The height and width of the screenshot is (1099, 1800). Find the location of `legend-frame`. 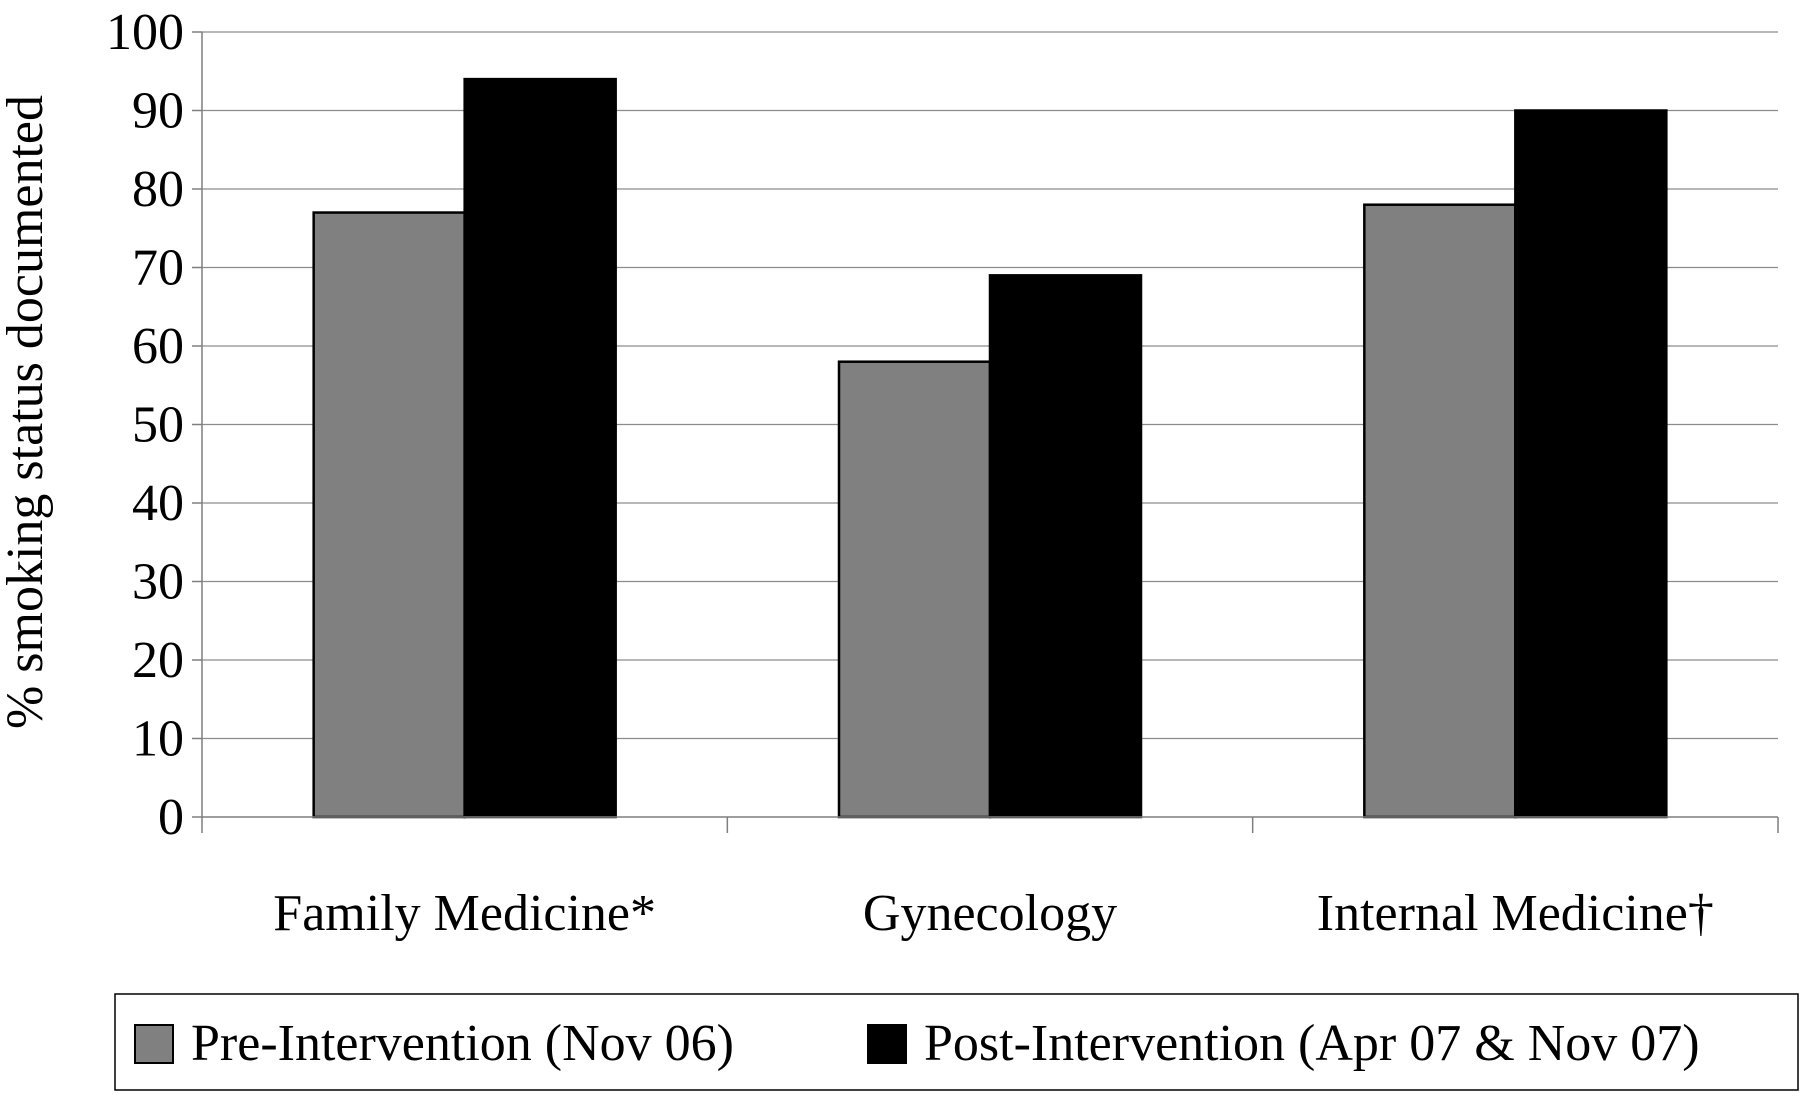

legend-frame is located at coordinates (956, 1042).